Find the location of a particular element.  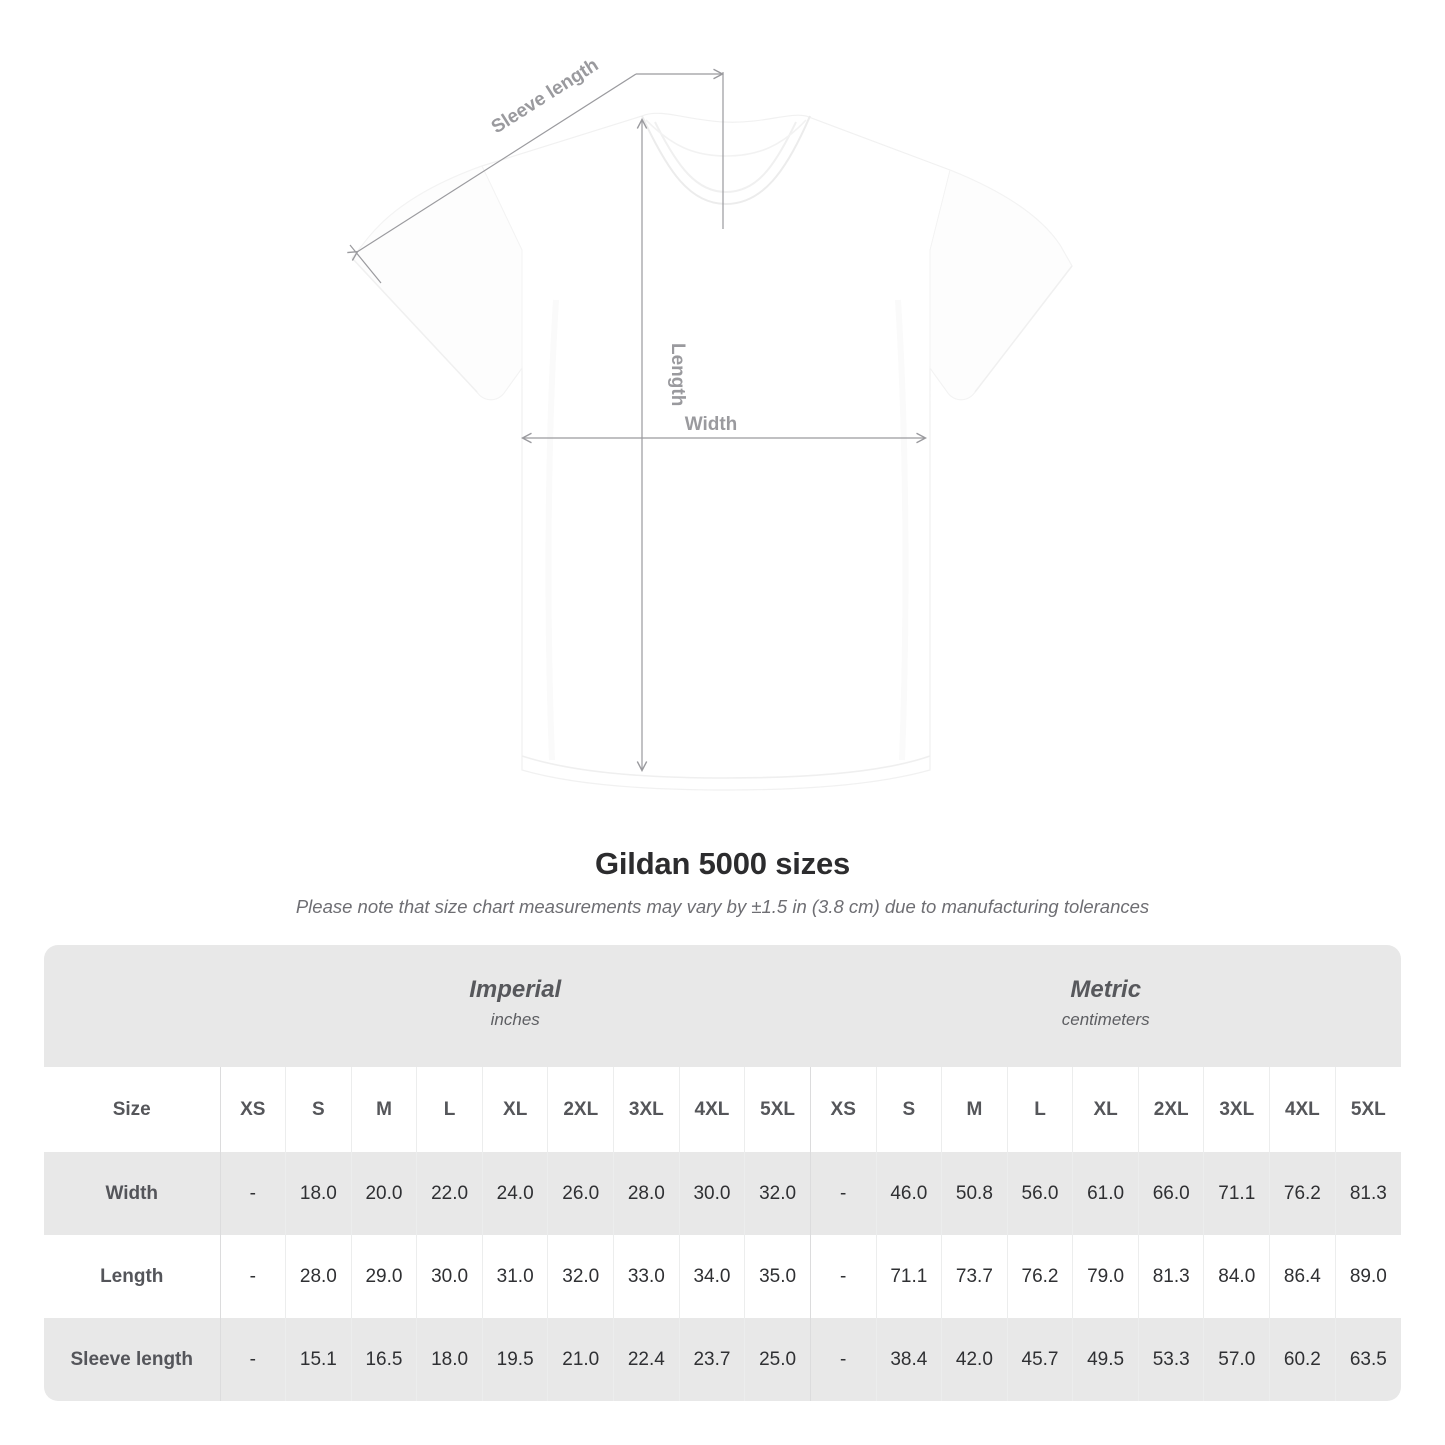

tshirt-left-sleeve-hem is located at coordinates (414, 325).